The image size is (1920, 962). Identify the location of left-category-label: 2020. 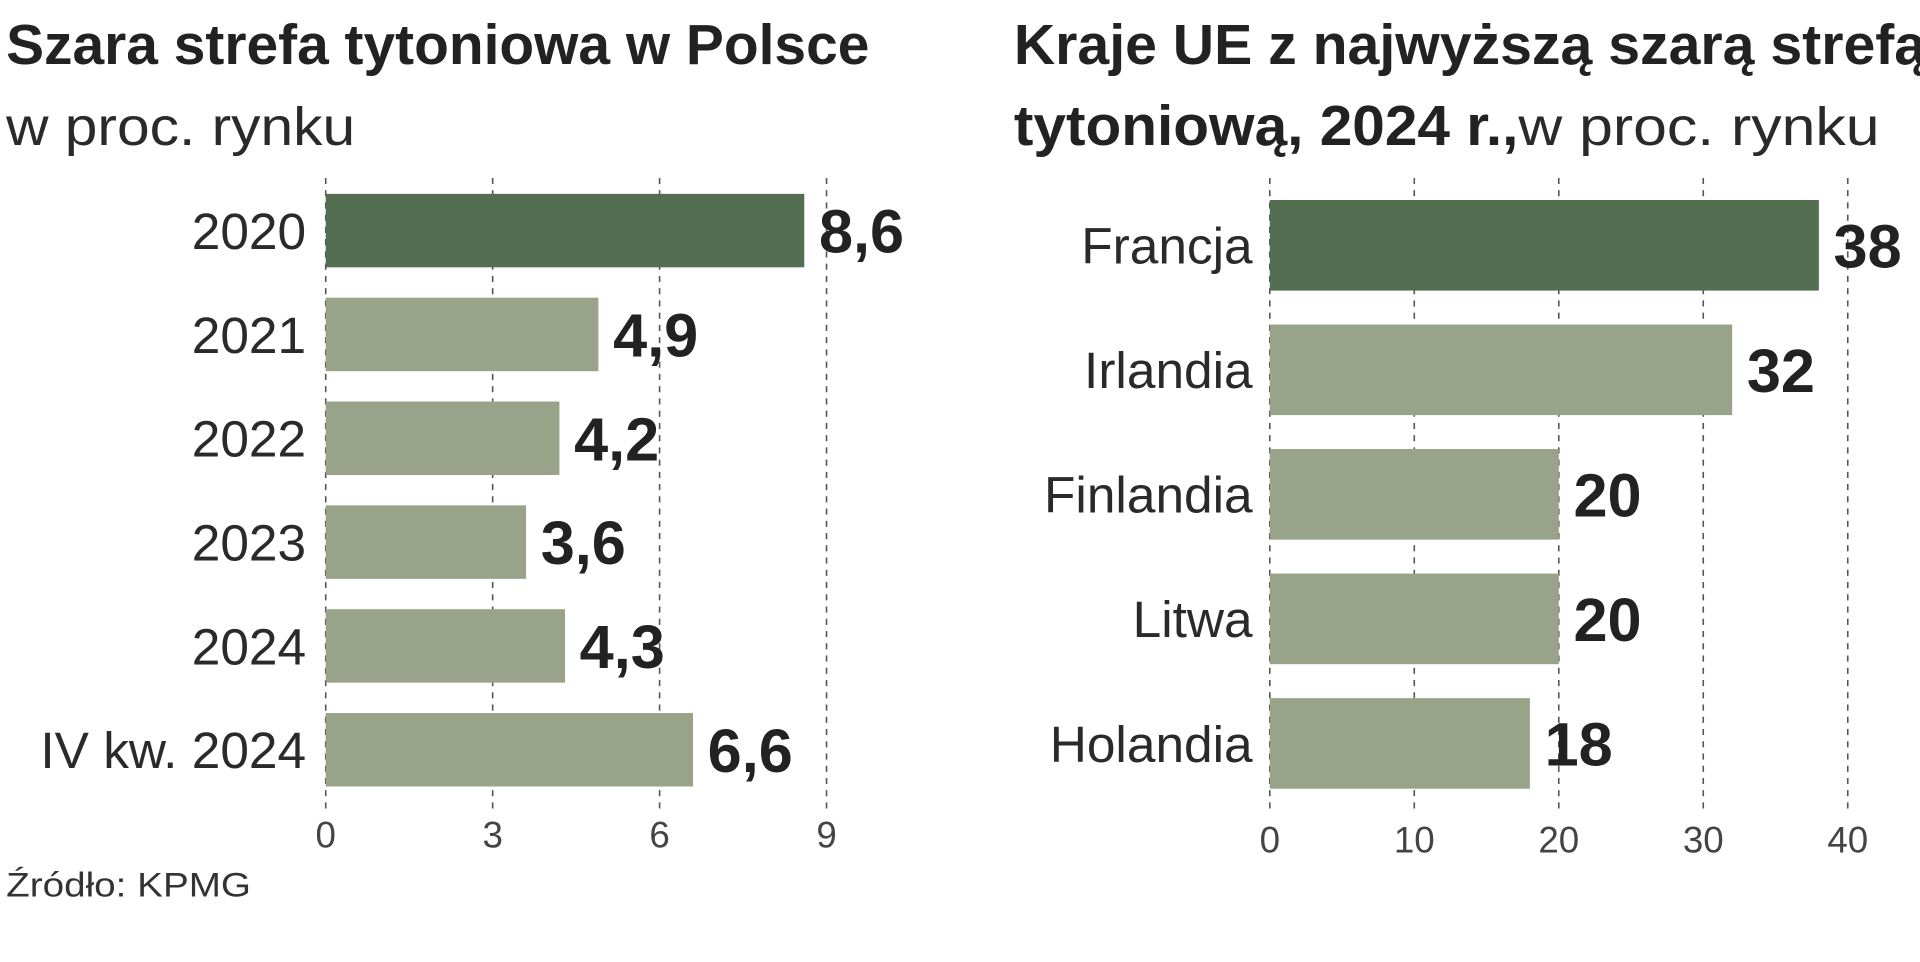
(249, 231).